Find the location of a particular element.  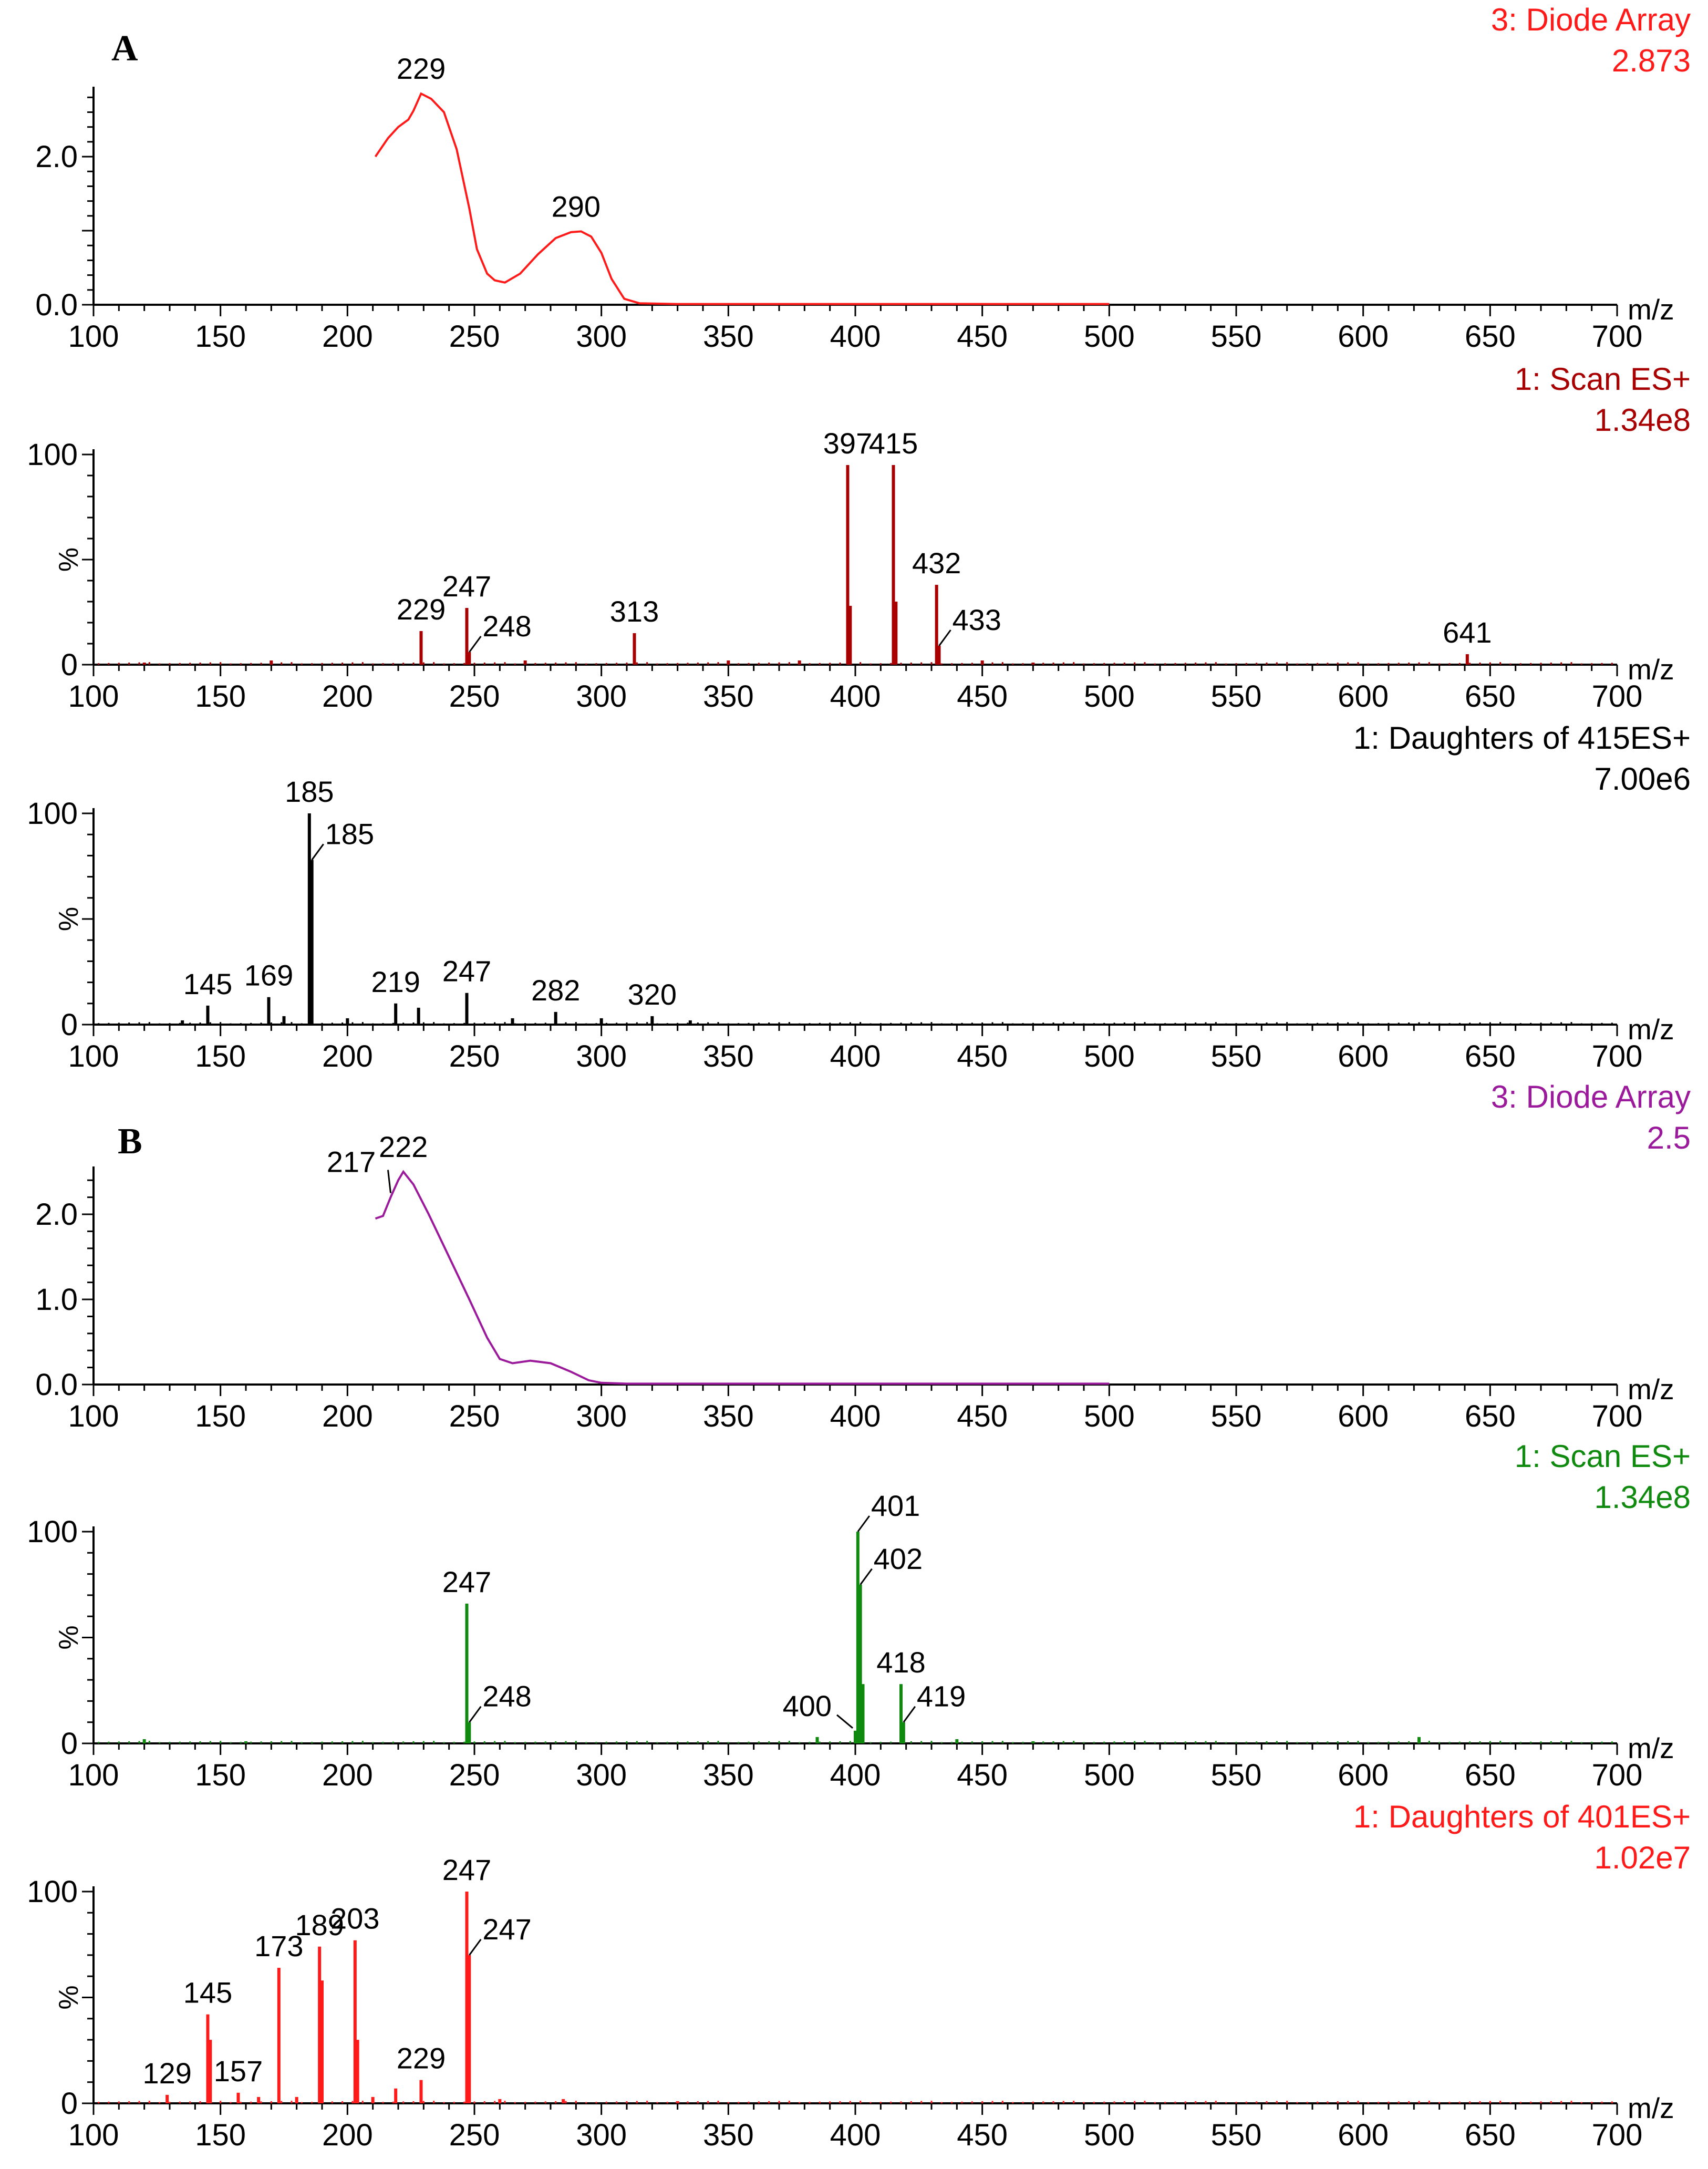

peak-label: 402 is located at coordinates (898, 1558).